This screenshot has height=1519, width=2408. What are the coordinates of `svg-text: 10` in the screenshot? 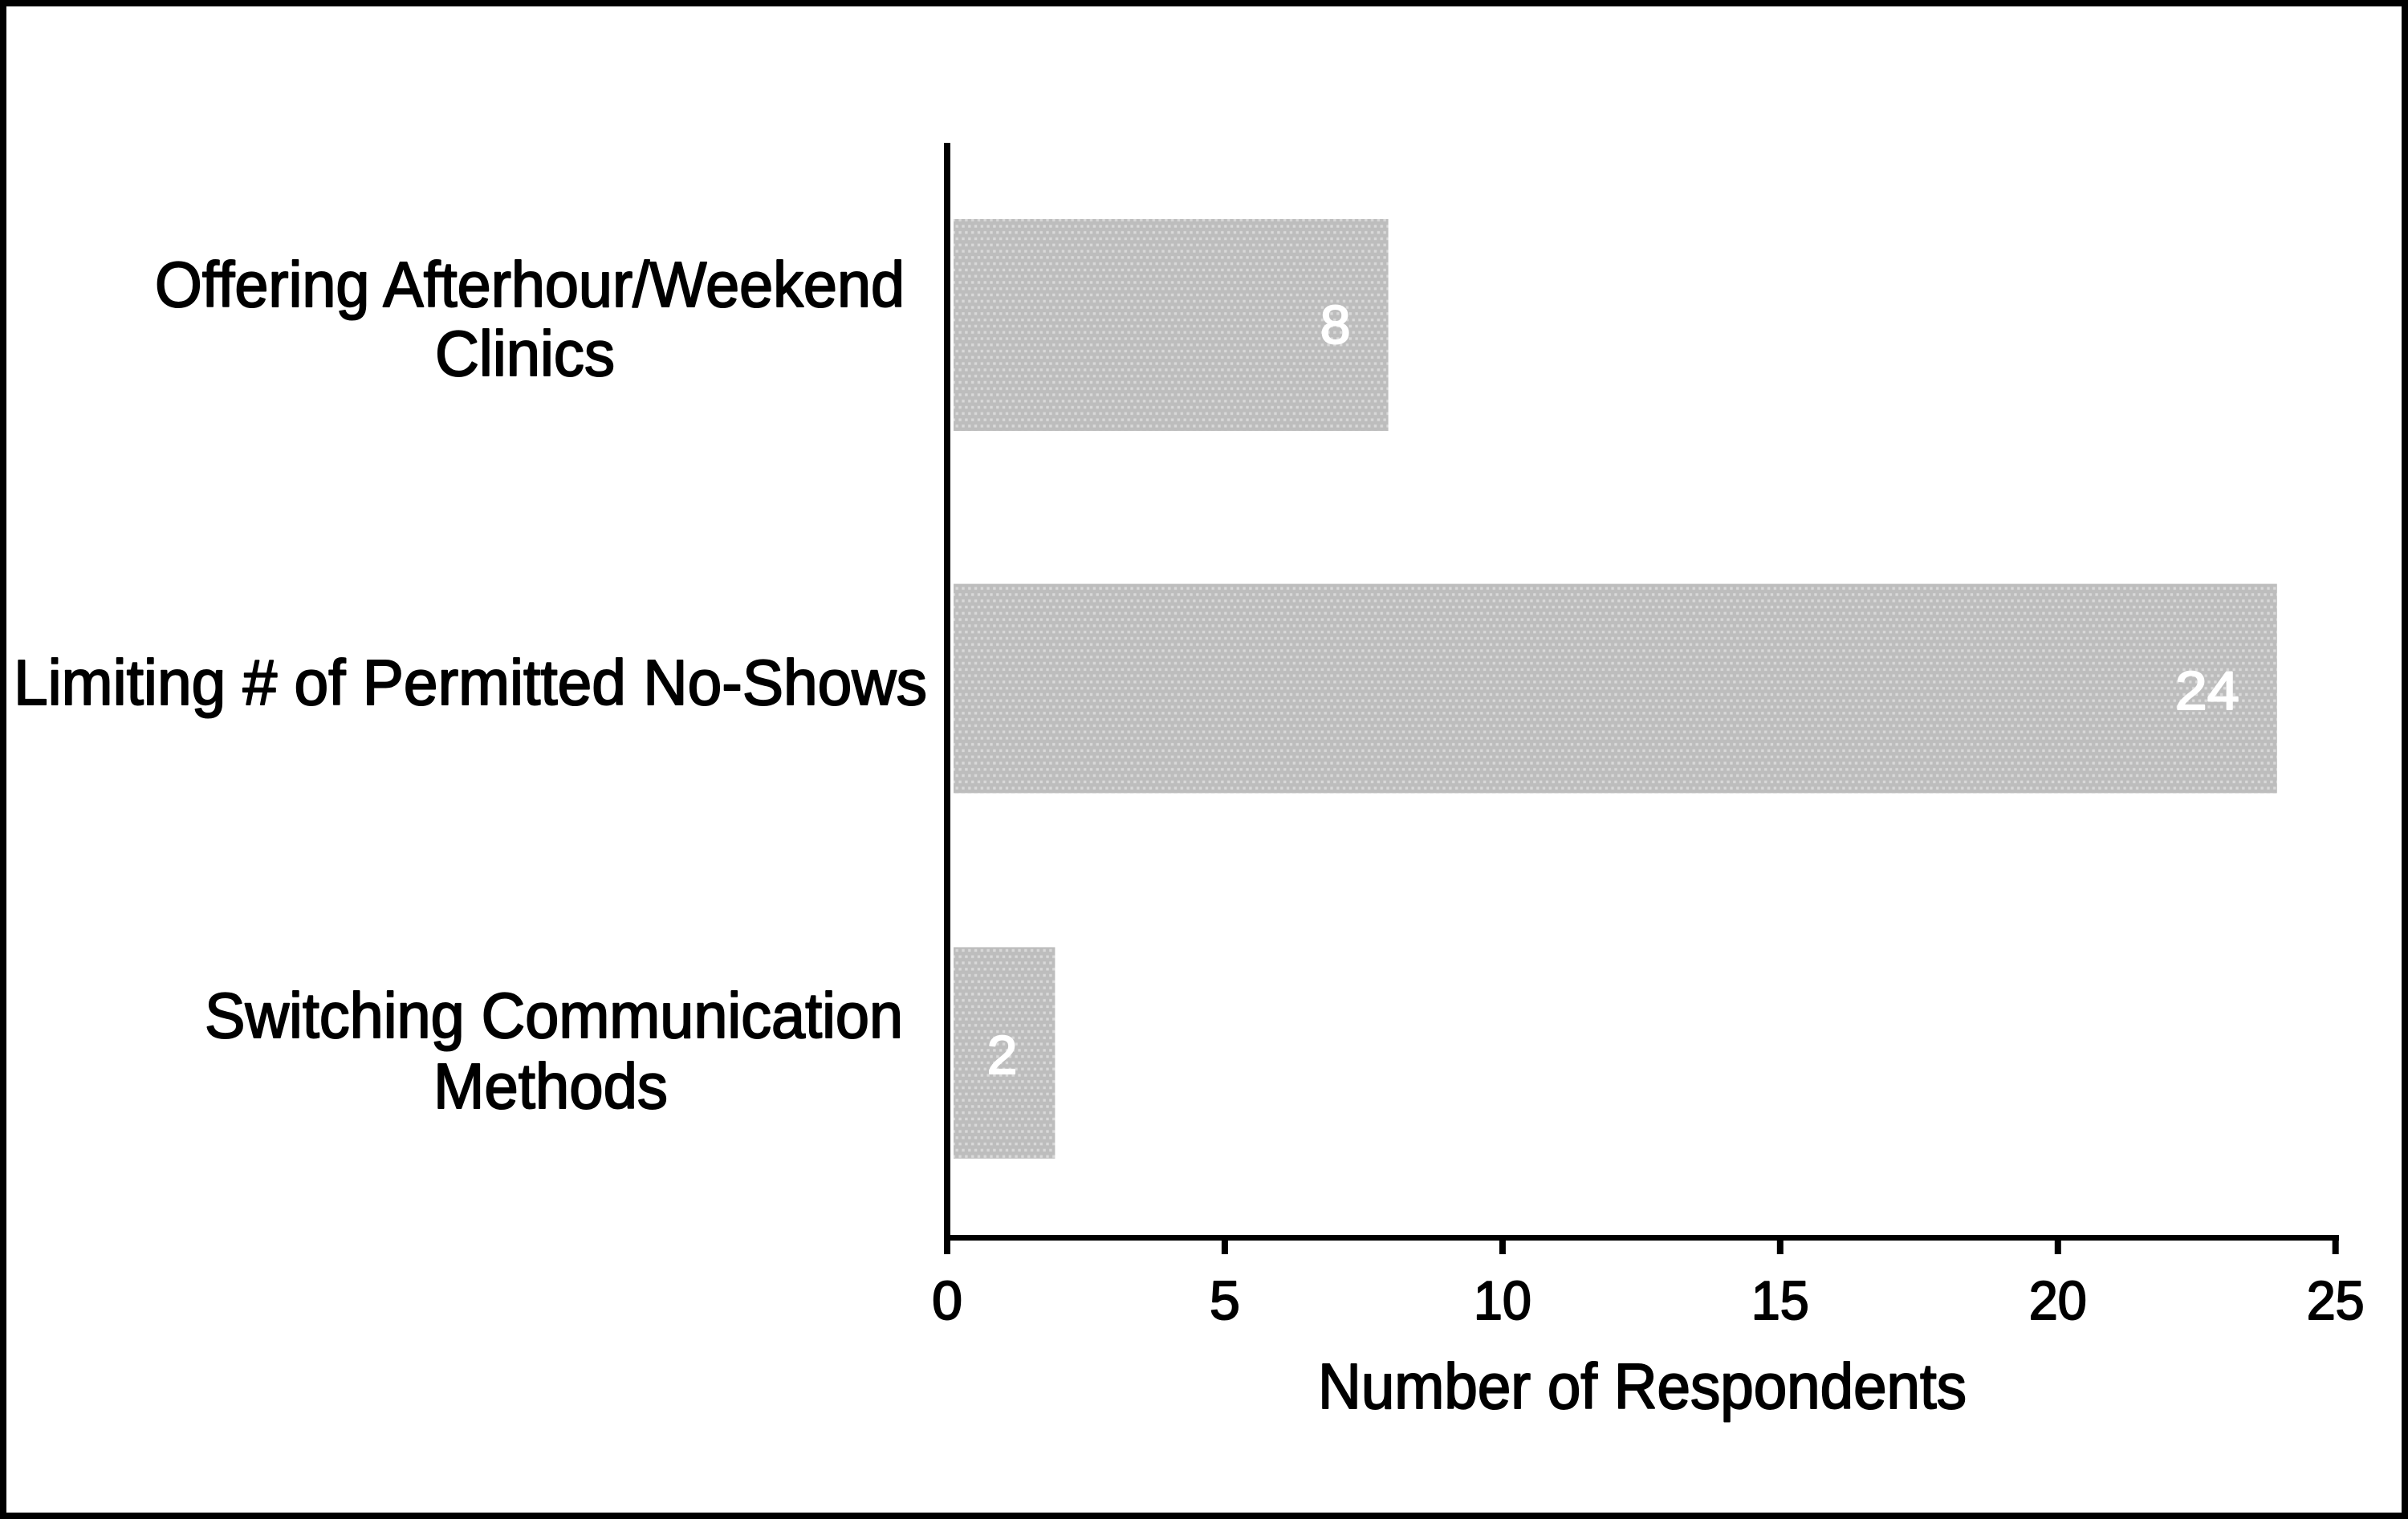 It's located at (1502, 1300).